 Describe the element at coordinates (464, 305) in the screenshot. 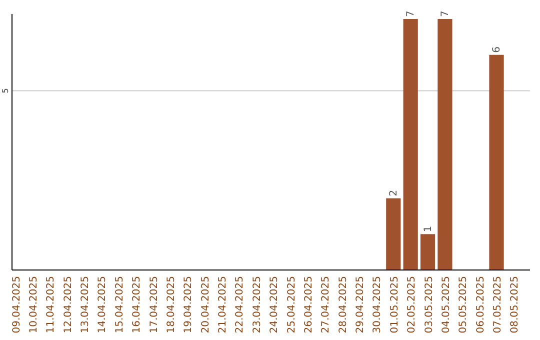

I see `x-tick-label: 05.05.2025` at that location.